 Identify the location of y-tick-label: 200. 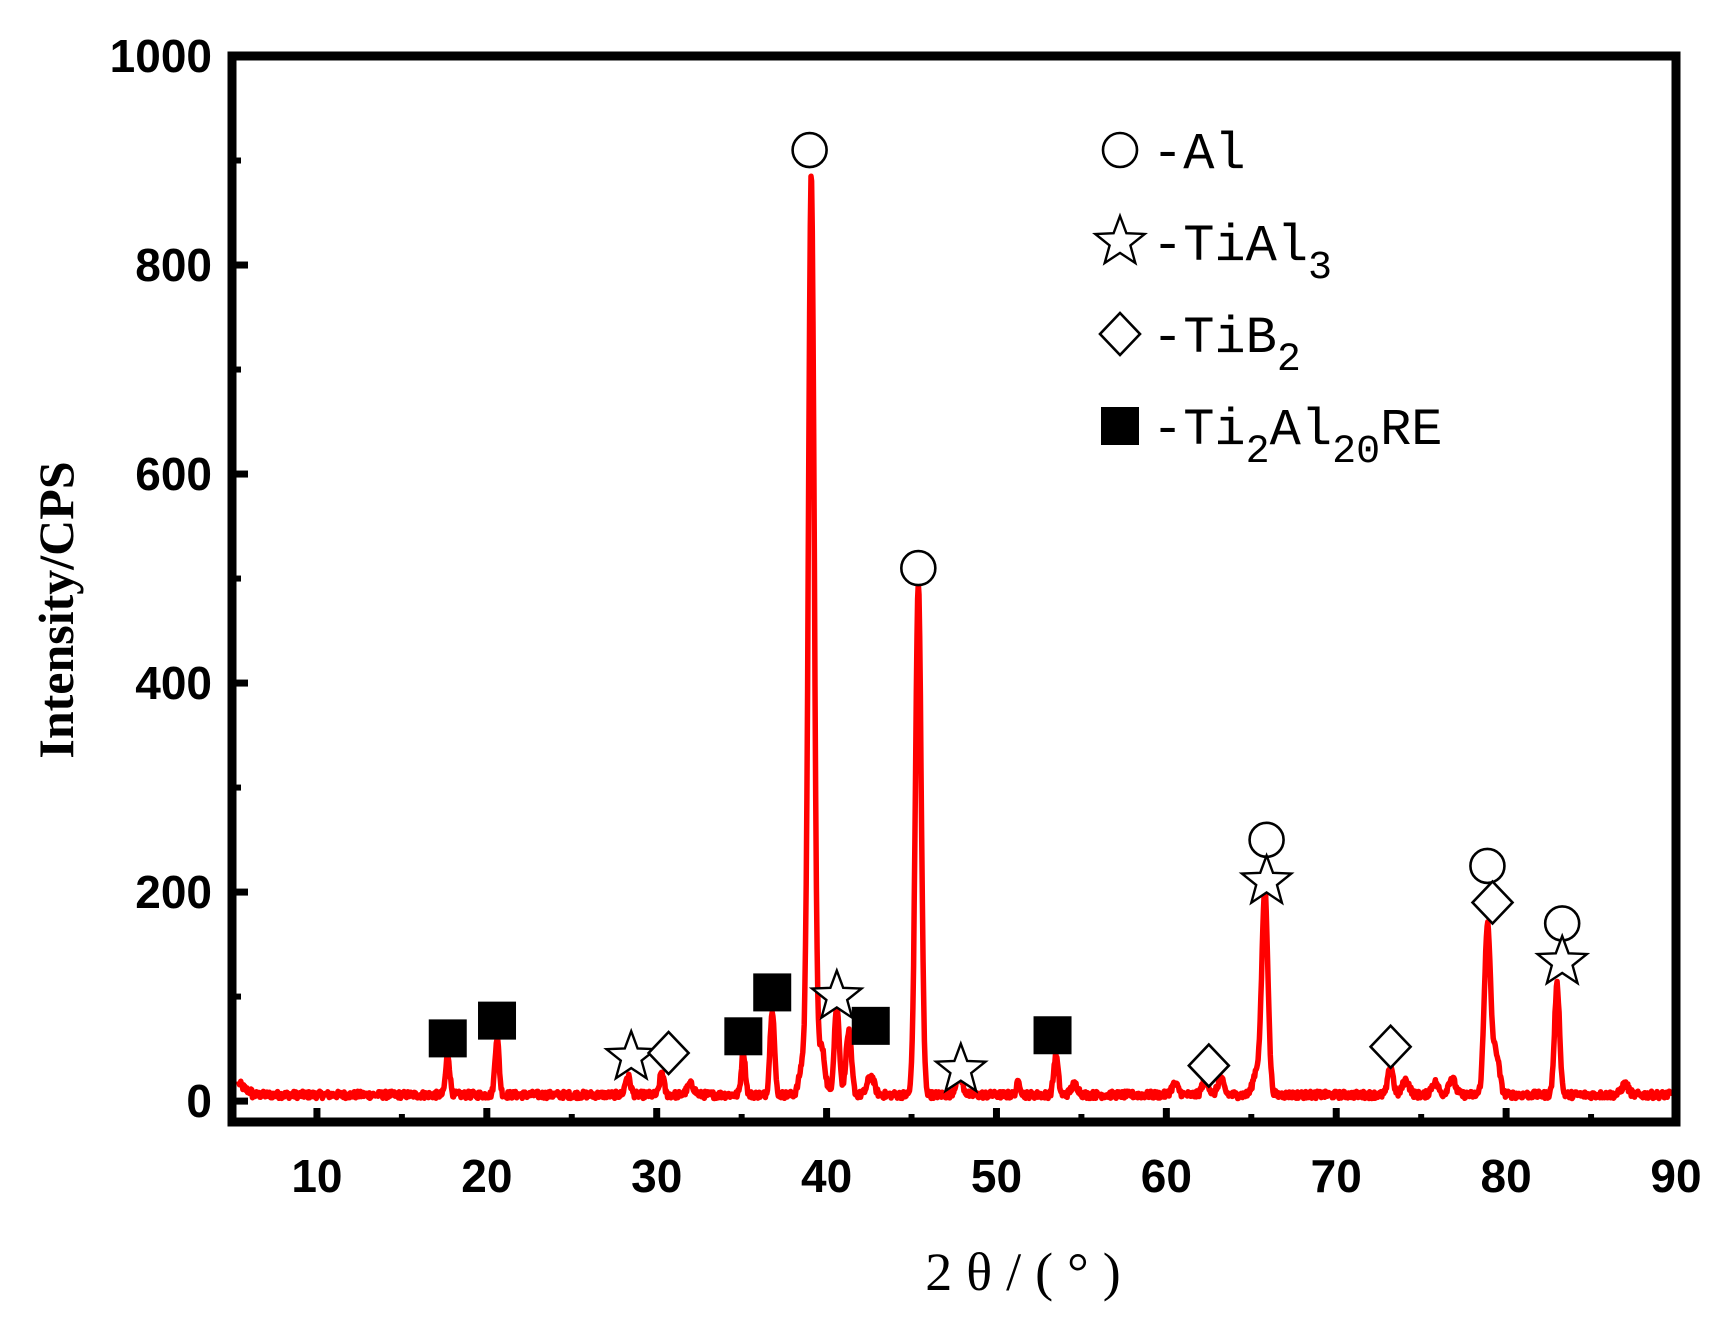
(173, 892).